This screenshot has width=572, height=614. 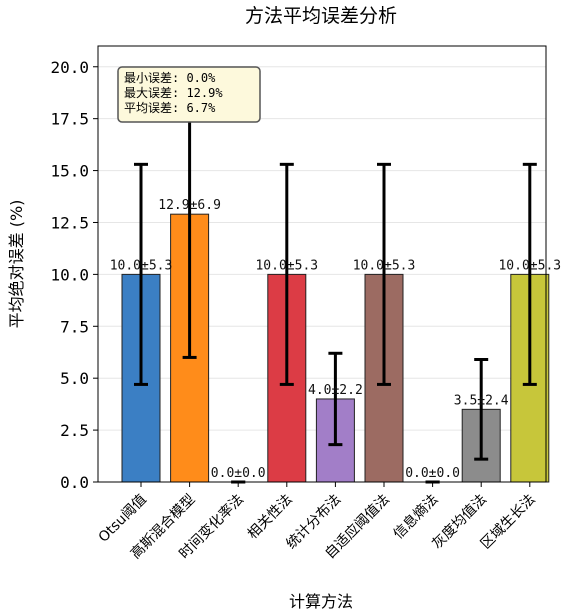 What do you see at coordinates (416, 517) in the screenshot?
I see `x-tick-label: 信息熵法` at bounding box center [416, 517].